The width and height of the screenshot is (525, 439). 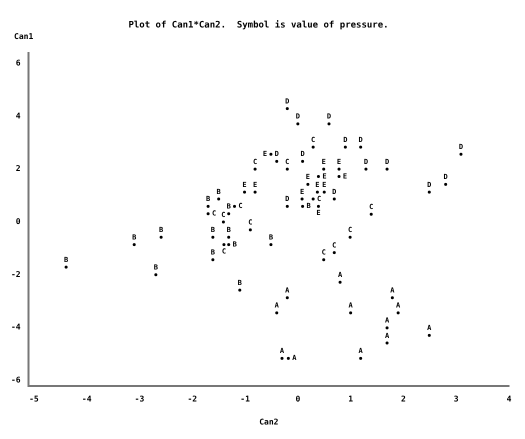 What do you see at coordinates (18, 221) in the screenshot?
I see `y-tick-label: 0` at bounding box center [18, 221].